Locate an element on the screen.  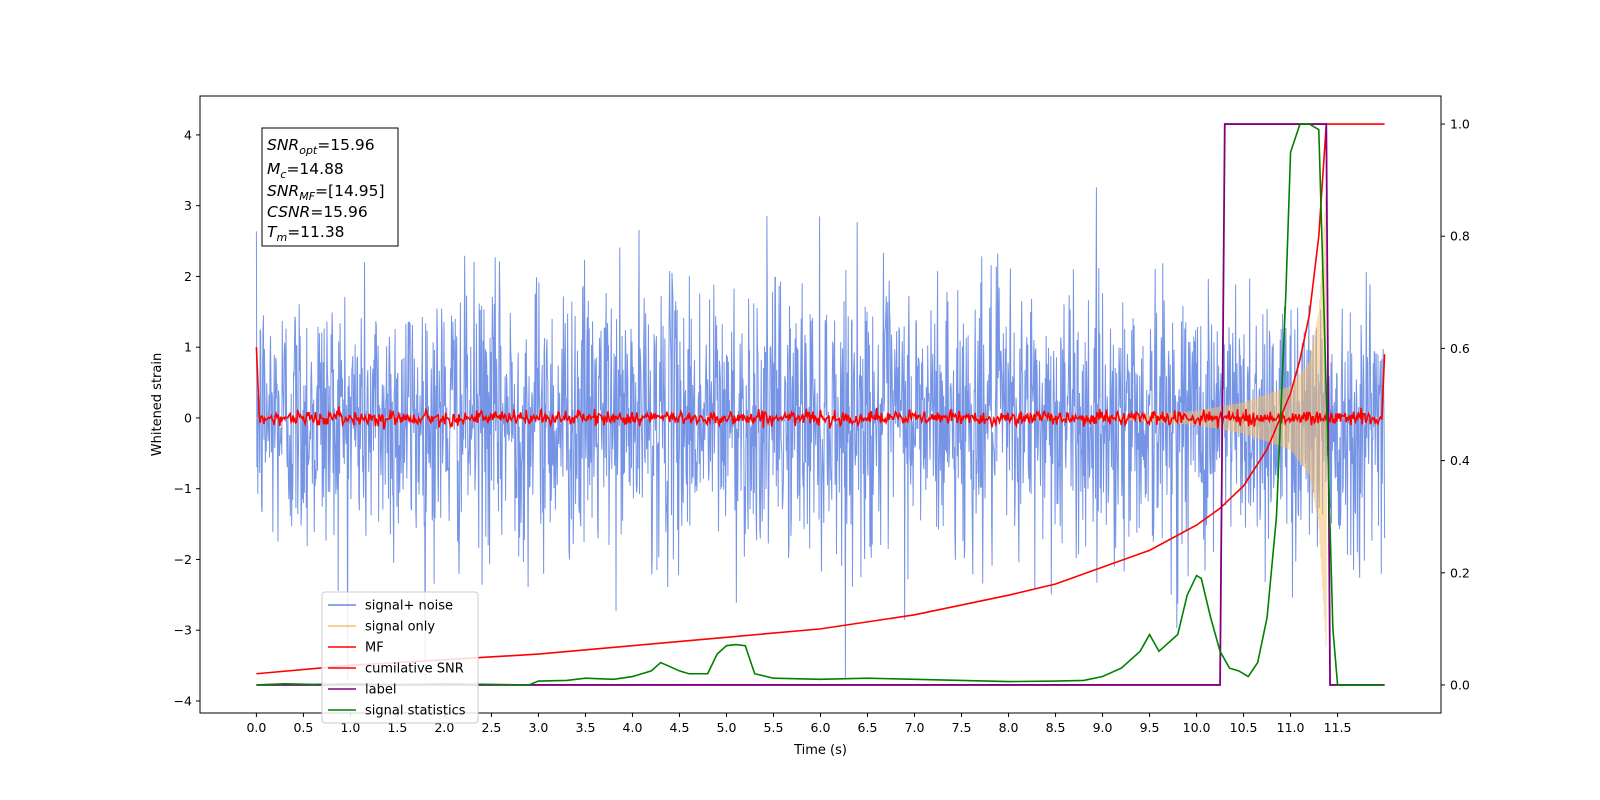
legend-item-cumilative-snr: cumilative SNR is located at coordinates (396, 669).